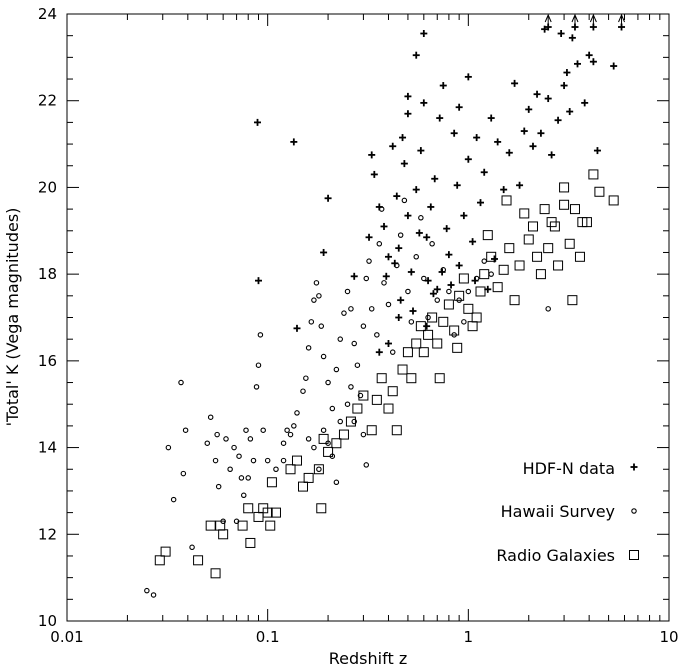  I want to click on y-tick-label: 12, so click(47, 534).